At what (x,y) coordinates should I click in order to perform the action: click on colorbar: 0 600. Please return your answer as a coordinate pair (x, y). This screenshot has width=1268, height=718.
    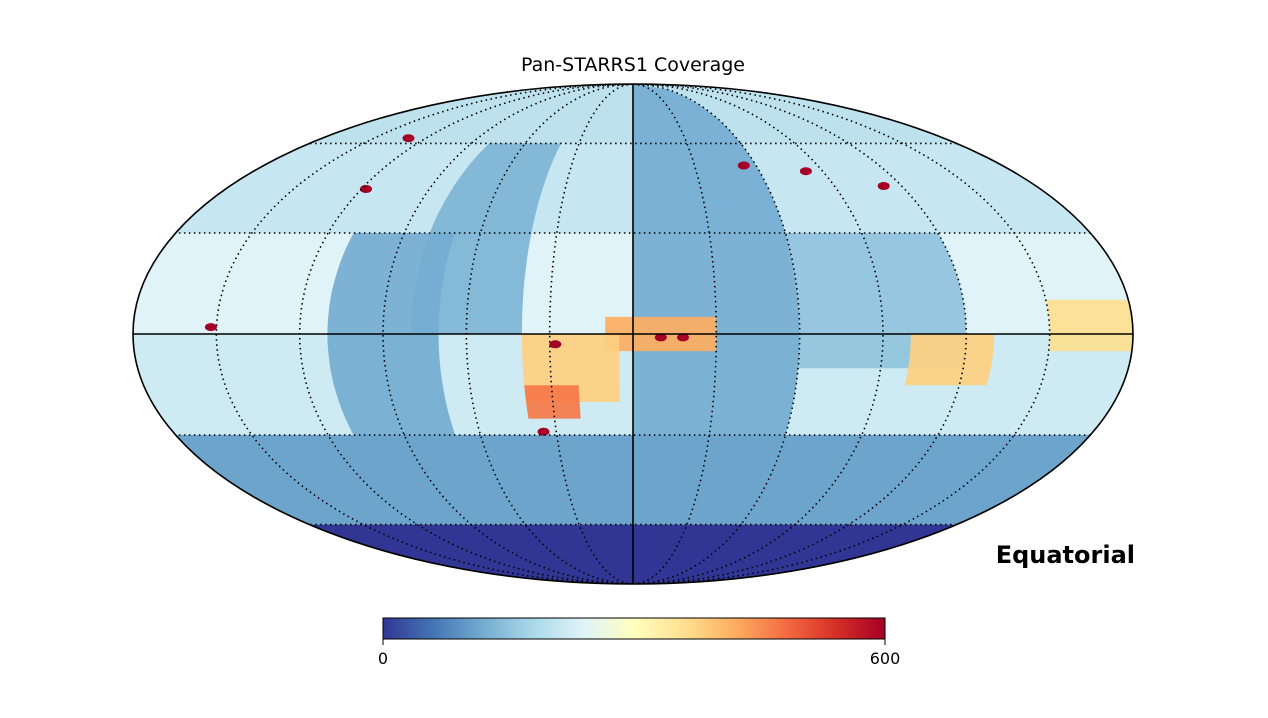
    Looking at the image, I should click on (639, 642).